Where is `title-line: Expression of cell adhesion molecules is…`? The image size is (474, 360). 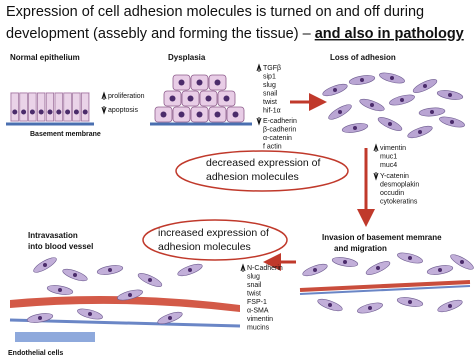
title-line: Expression of cell adhesion molecules is… is located at coordinates (215, 12).